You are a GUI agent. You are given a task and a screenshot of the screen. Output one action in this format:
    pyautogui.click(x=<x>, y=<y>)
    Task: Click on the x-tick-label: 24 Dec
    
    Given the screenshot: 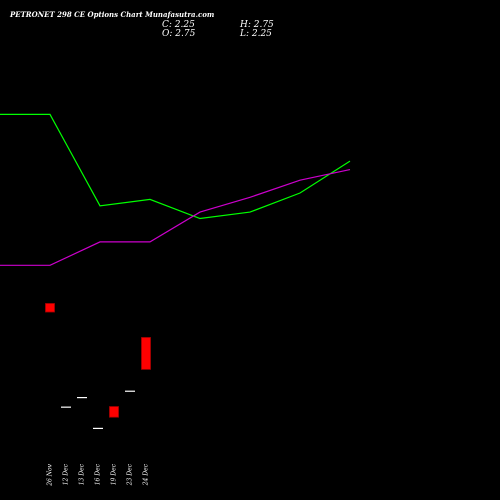 What is the action you would take?
    pyautogui.click(x=146, y=474)
    